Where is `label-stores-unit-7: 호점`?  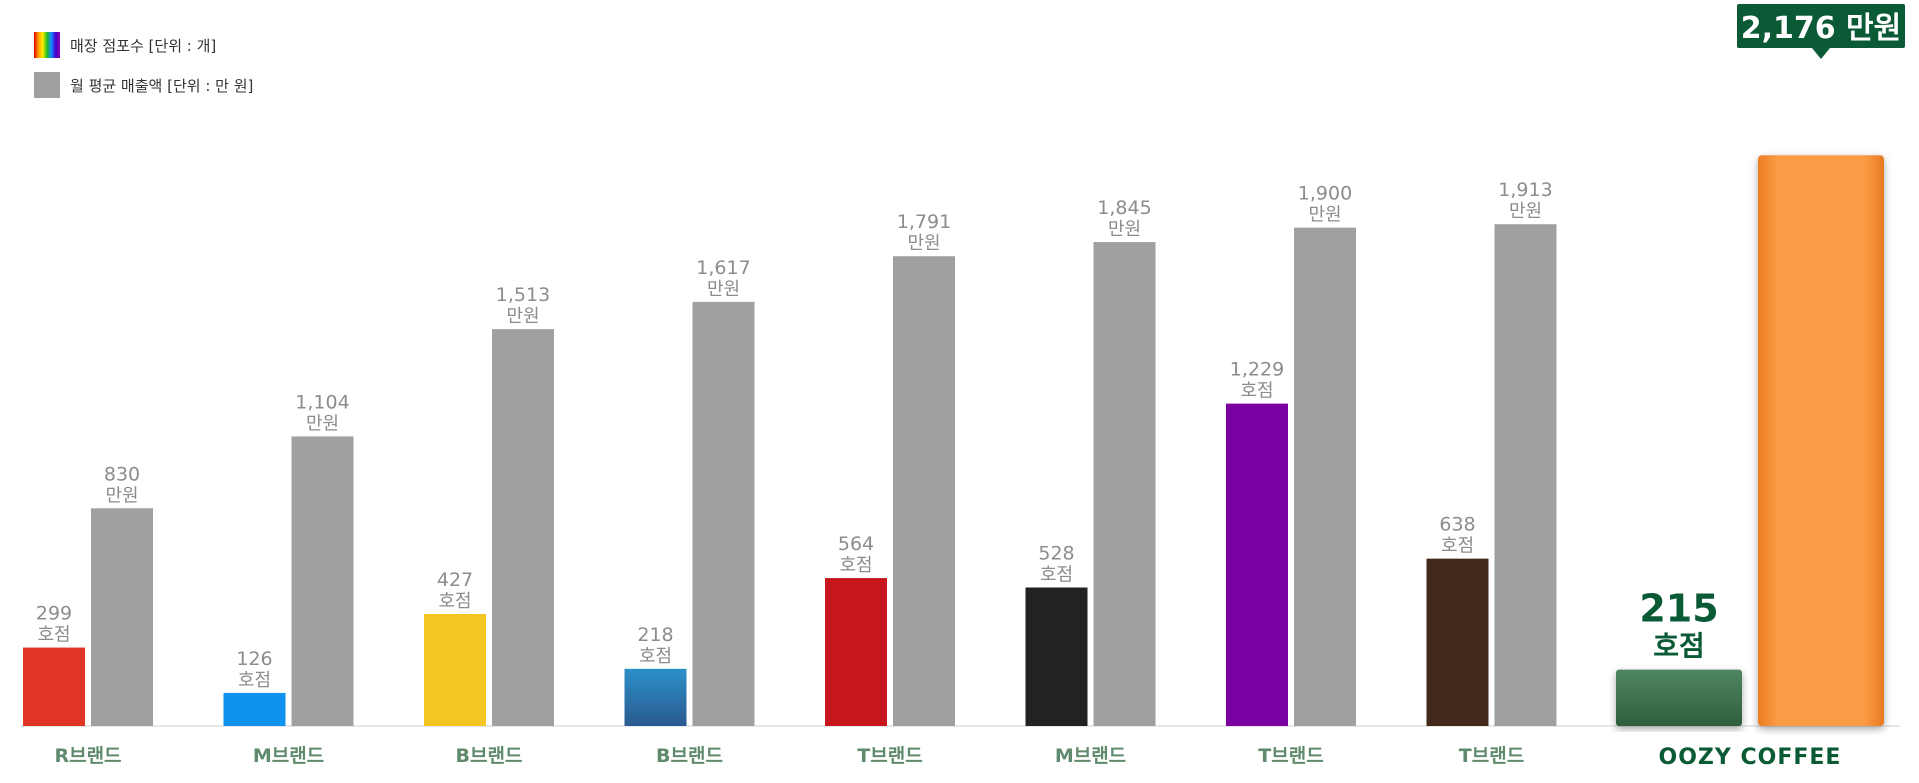 label-stores-unit-7: 호점 is located at coordinates (1457, 546).